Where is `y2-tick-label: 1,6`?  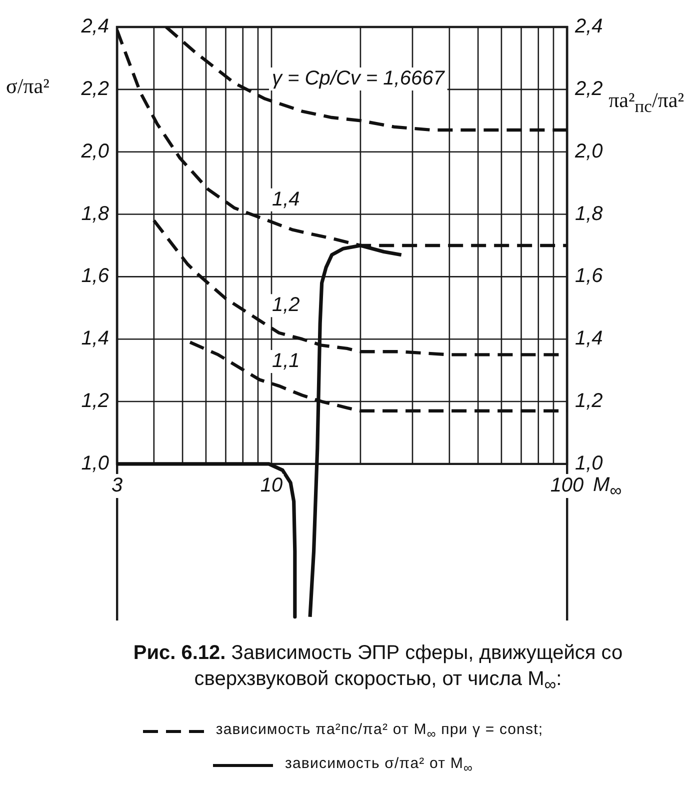
y2-tick-label: 1,6 is located at coordinates (589, 276).